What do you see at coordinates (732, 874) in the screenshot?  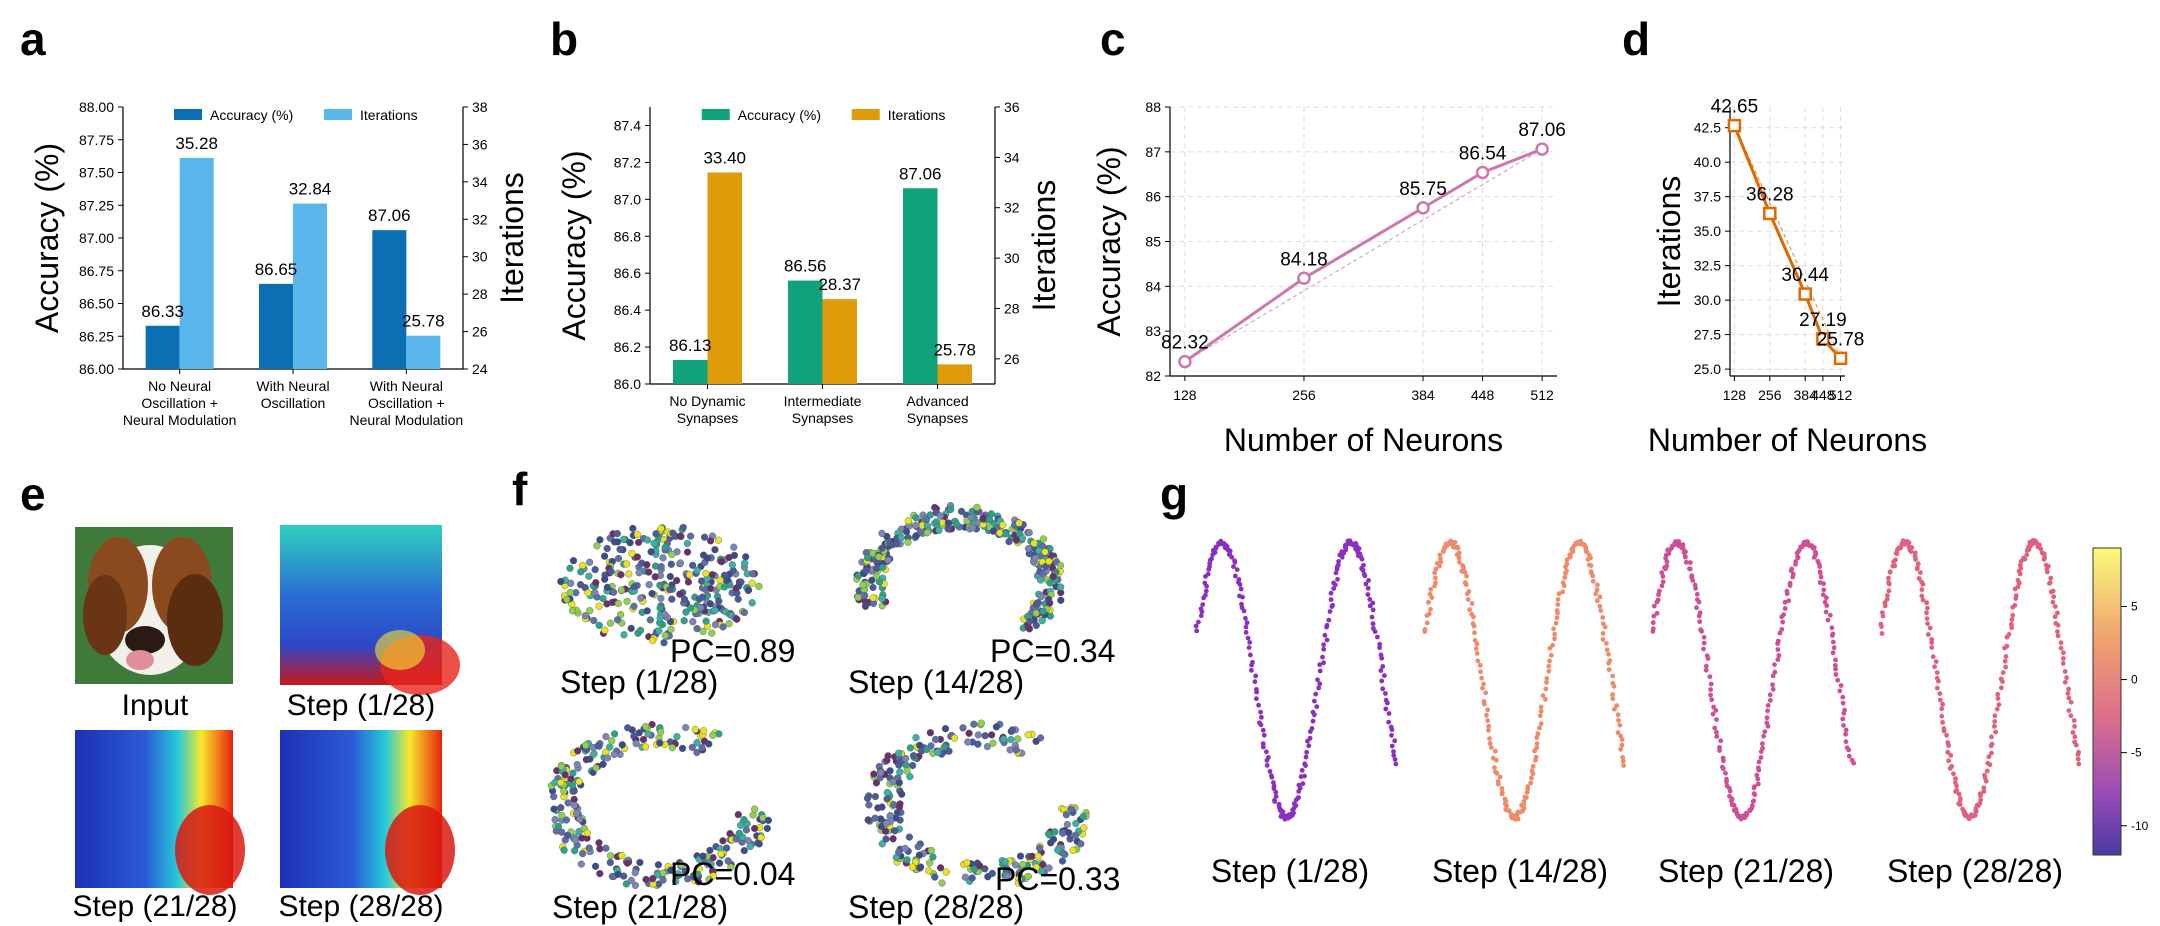 I see `pc-label-3: PC=0.04` at bounding box center [732, 874].